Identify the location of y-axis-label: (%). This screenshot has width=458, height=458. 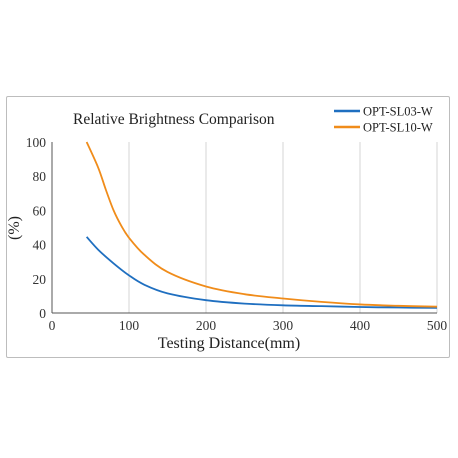
(15, 228).